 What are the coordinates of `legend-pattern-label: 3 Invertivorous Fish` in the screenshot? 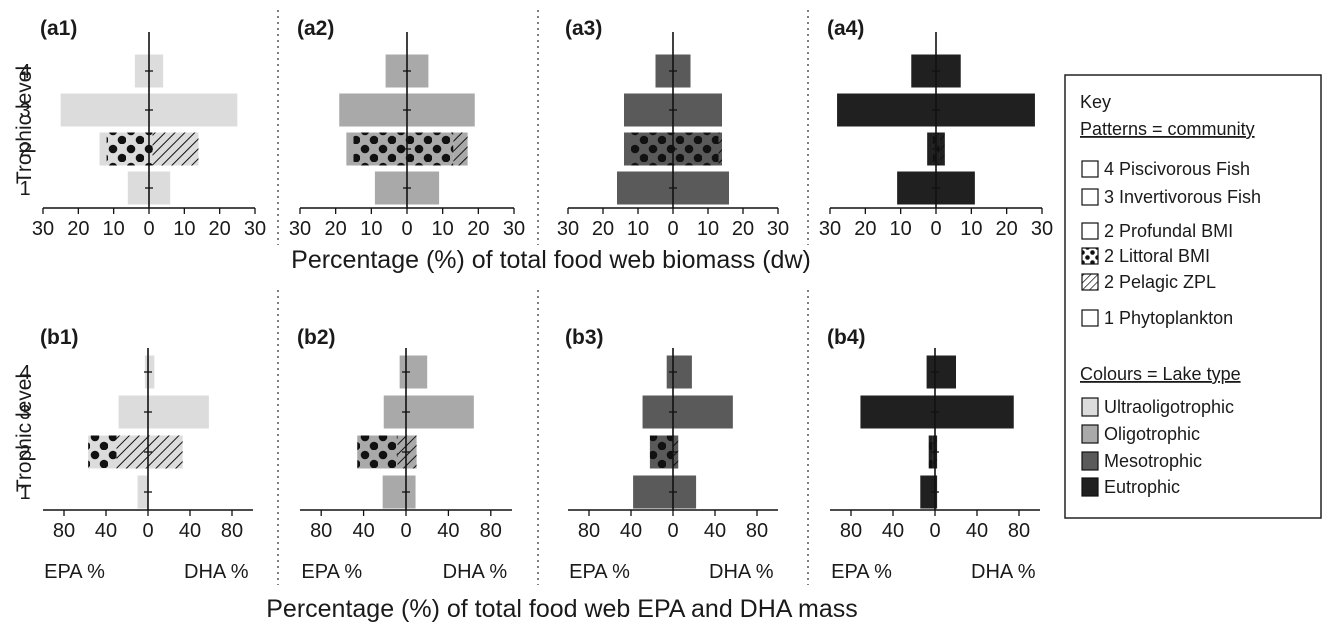 It's located at (1182, 197).